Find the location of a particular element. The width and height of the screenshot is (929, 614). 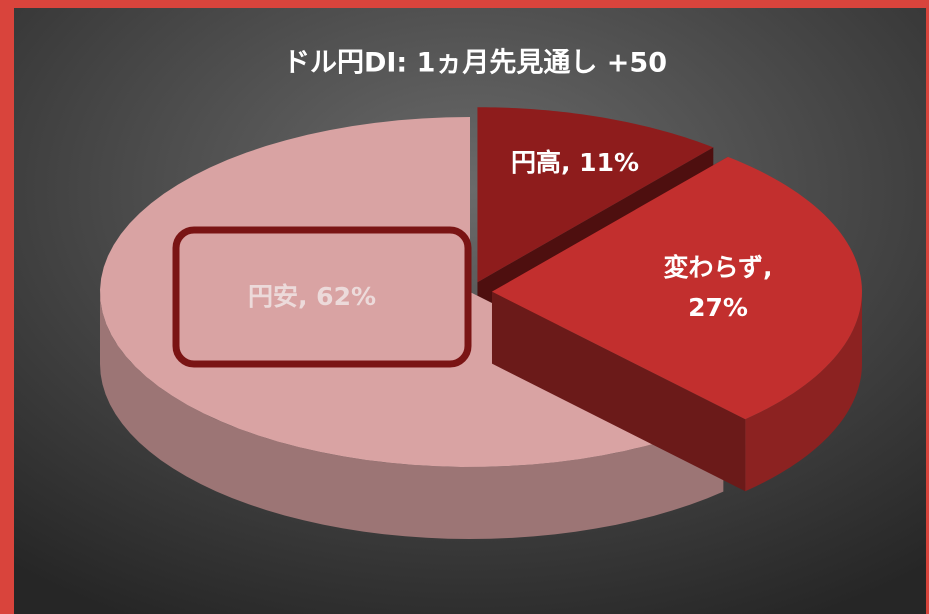

highlight-box is located at coordinates (322, 297).